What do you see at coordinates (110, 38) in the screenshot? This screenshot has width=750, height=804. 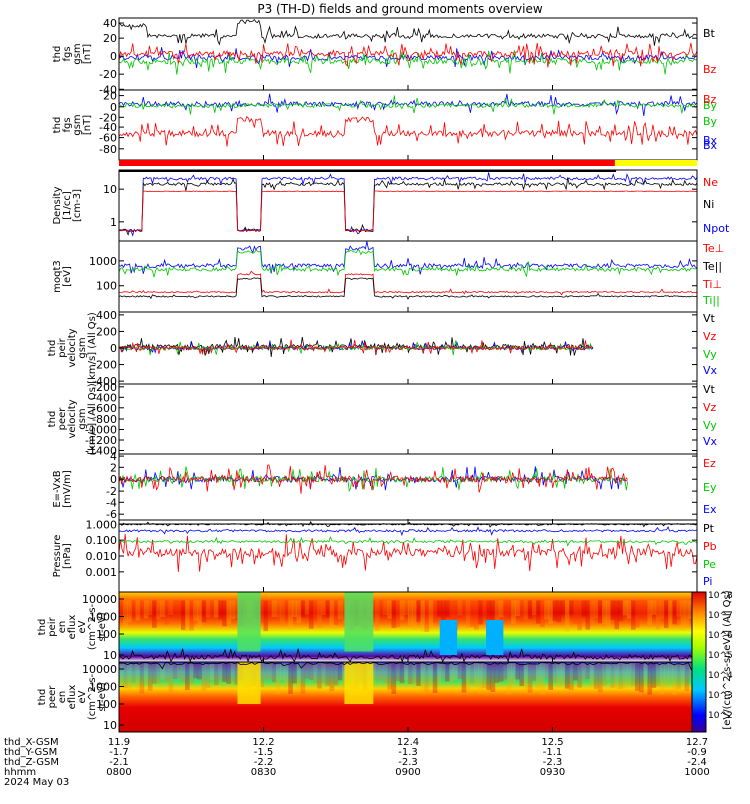 I see `y-tick-label: 20` at bounding box center [110, 38].